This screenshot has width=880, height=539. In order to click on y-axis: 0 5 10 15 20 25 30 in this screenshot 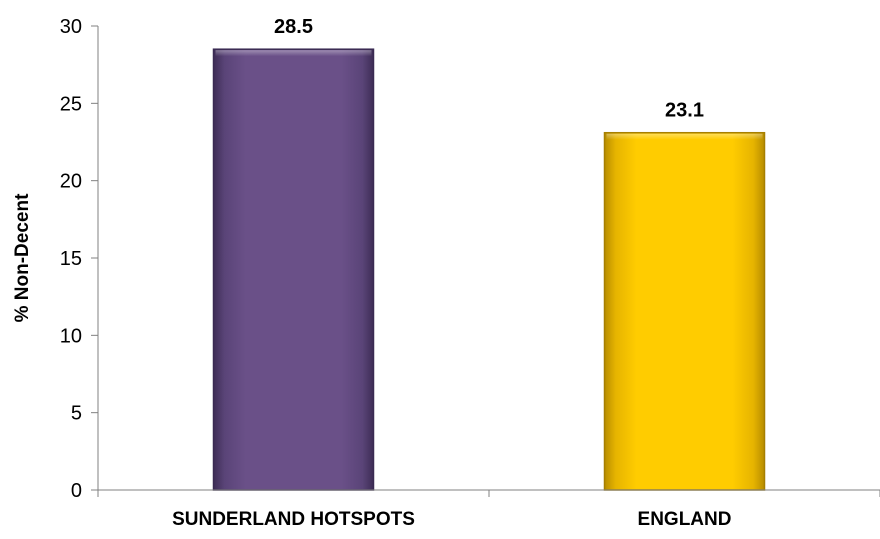, I will do `click(79, 259)`.